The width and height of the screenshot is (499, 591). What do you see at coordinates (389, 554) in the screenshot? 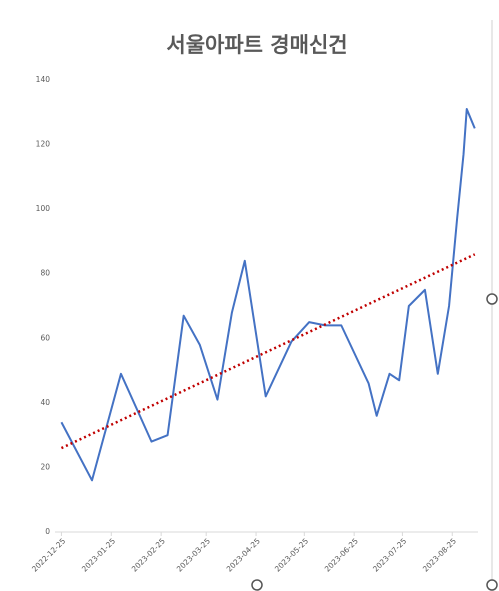
I see `x-tick-label: 2023-07-25` at bounding box center [389, 554].